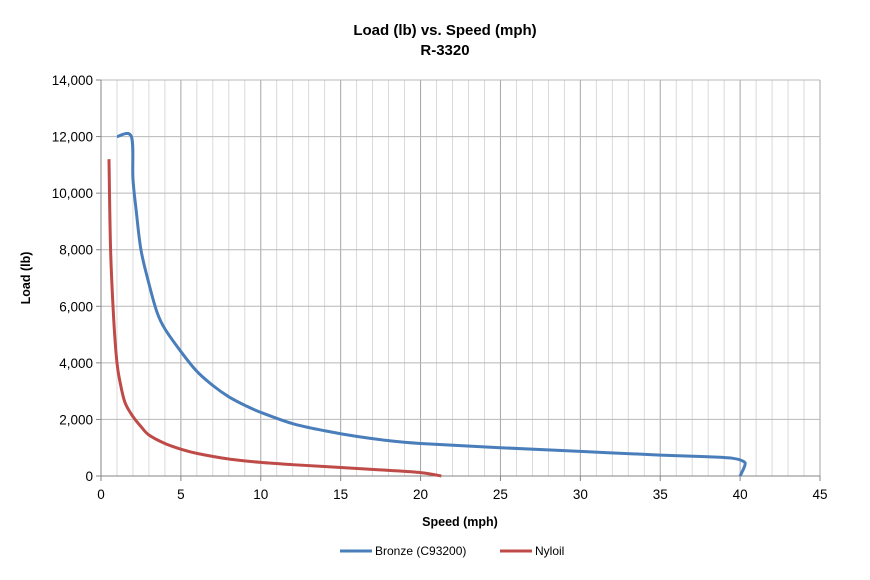 This screenshot has width=870, height=580. Describe the element at coordinates (580, 494) in the screenshot. I see `x-tick-label: 30` at that location.